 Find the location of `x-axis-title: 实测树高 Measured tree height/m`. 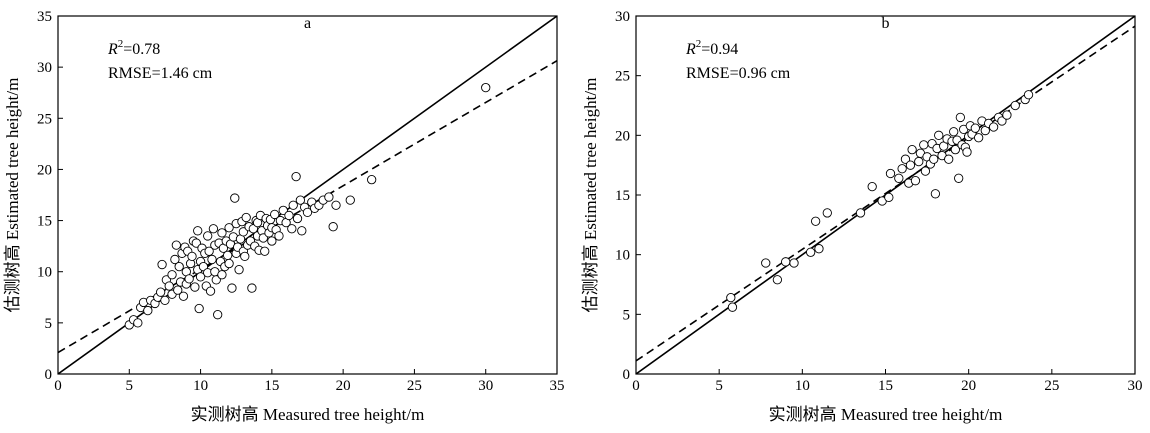

x-axis-title: 实测树高 Measured tree height/m is located at coordinates (886, 414).